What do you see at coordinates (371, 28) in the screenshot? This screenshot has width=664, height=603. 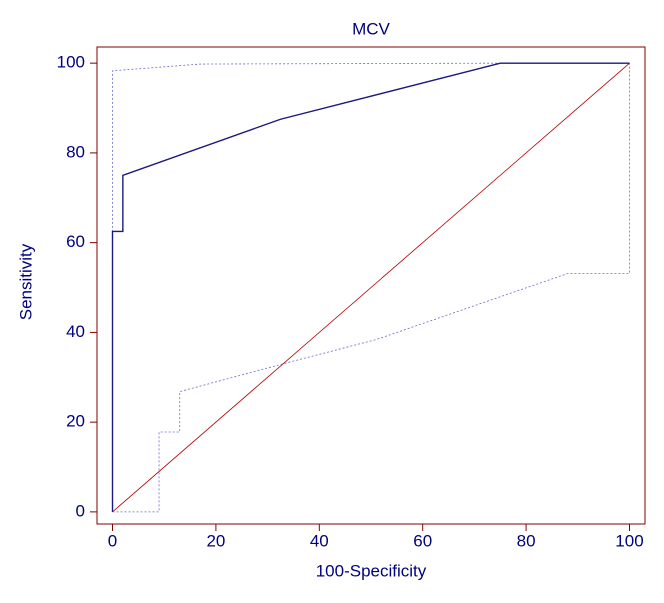 I see `chart-title: MCV` at bounding box center [371, 28].